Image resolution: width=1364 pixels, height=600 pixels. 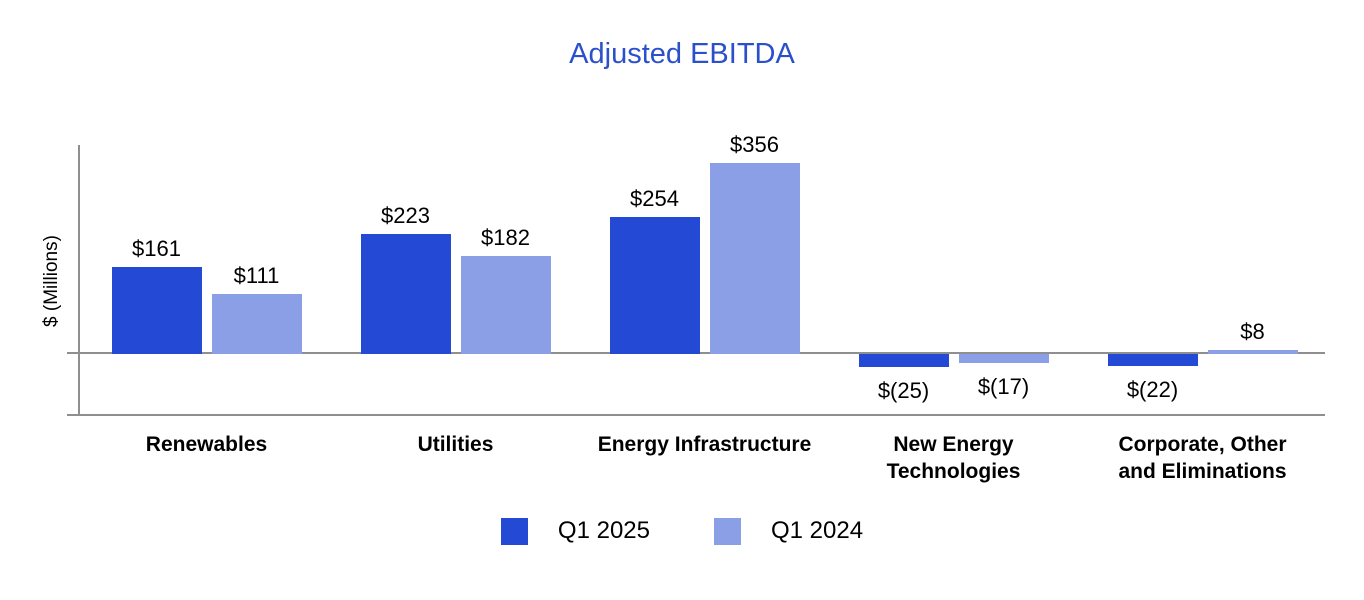 What do you see at coordinates (455, 444) in the screenshot?
I see `category-label-utilities: Utilities` at bounding box center [455, 444].